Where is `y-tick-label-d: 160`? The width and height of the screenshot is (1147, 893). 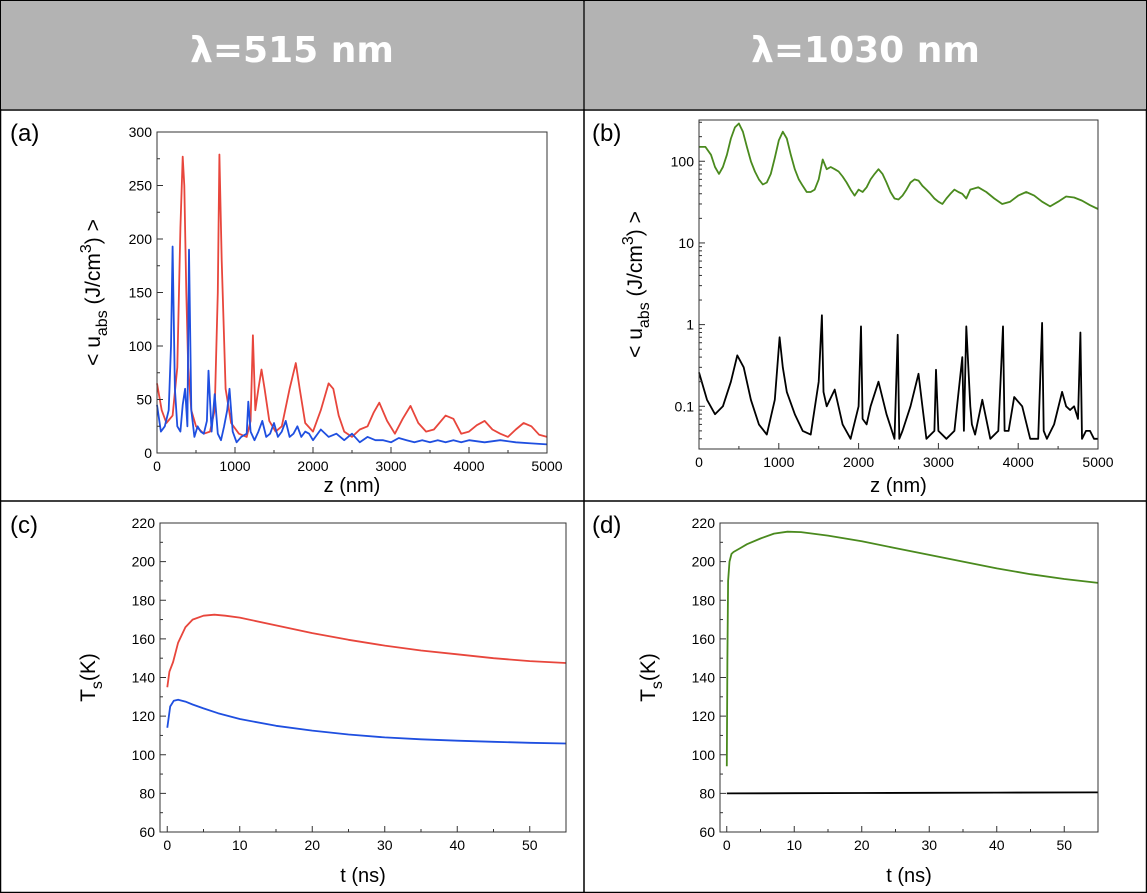
y-tick-label-d: 160 is located at coordinates (704, 639).